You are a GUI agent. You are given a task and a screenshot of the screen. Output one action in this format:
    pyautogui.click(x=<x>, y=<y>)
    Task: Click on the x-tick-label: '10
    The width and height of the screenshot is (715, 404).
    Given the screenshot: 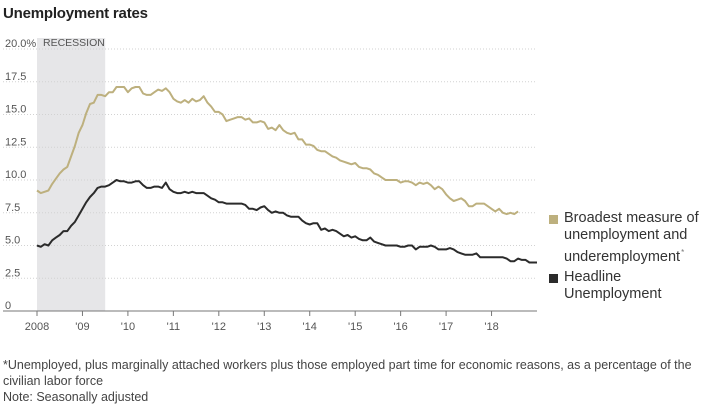 What is the action you would take?
    pyautogui.click(x=128, y=327)
    